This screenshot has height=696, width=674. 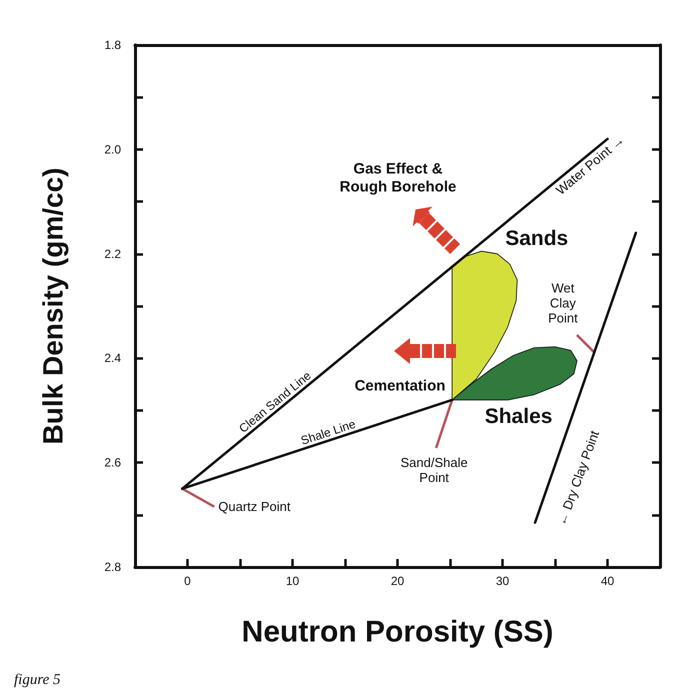 What do you see at coordinates (578, 478) in the screenshot?
I see `annotation: ← Dry Clay Point` at bounding box center [578, 478].